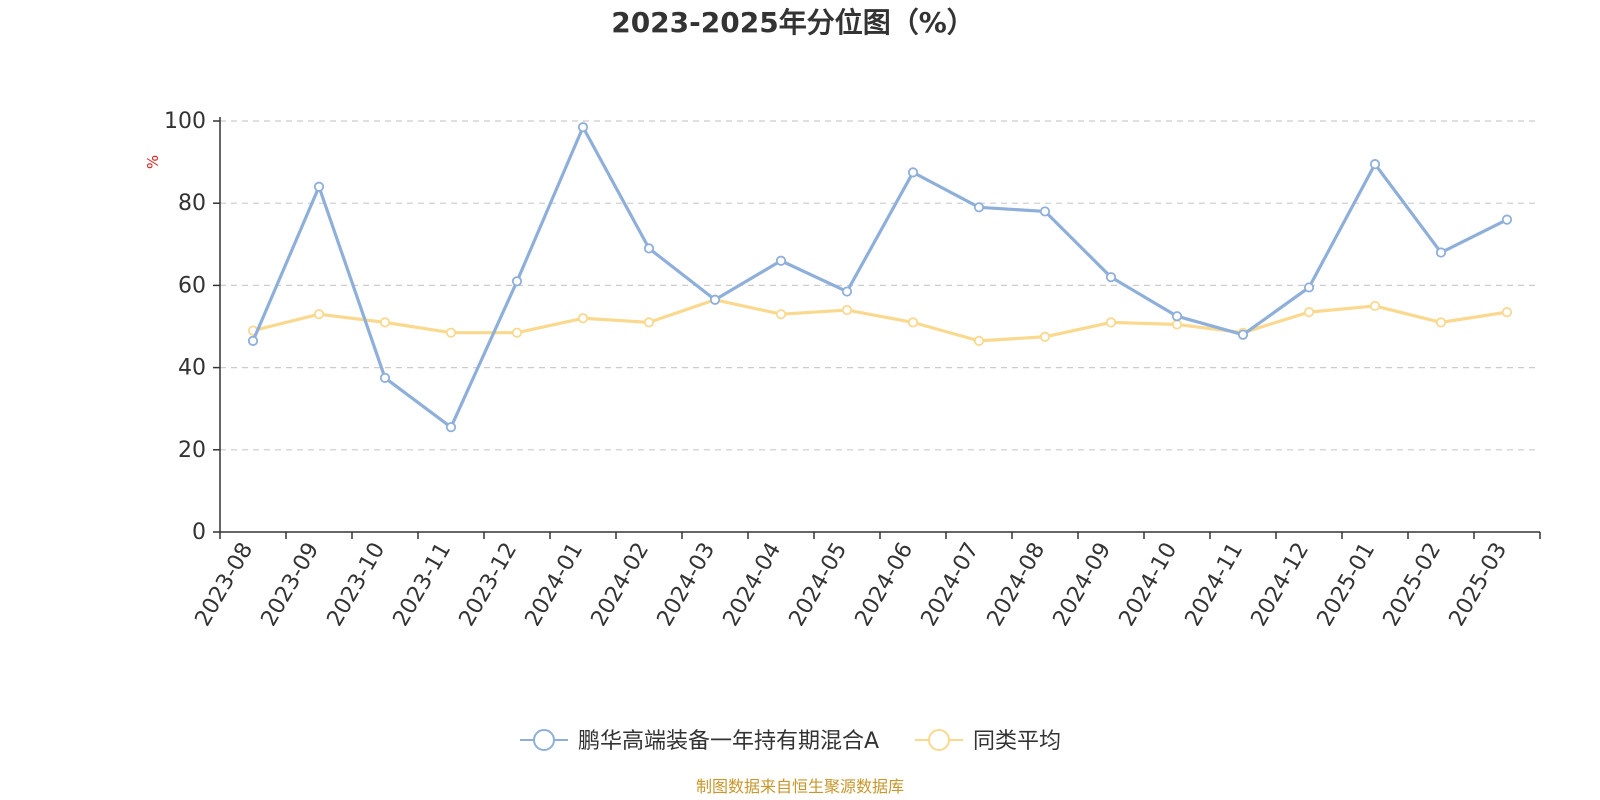 The image size is (1600, 800). I want to click on x-tick-label: 2024-08, so click(1017, 585).